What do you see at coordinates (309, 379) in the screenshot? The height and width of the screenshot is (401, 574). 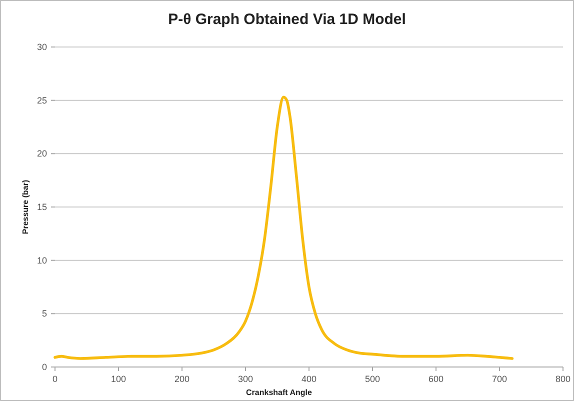 I see `x-tick-label: 400` at bounding box center [309, 379].